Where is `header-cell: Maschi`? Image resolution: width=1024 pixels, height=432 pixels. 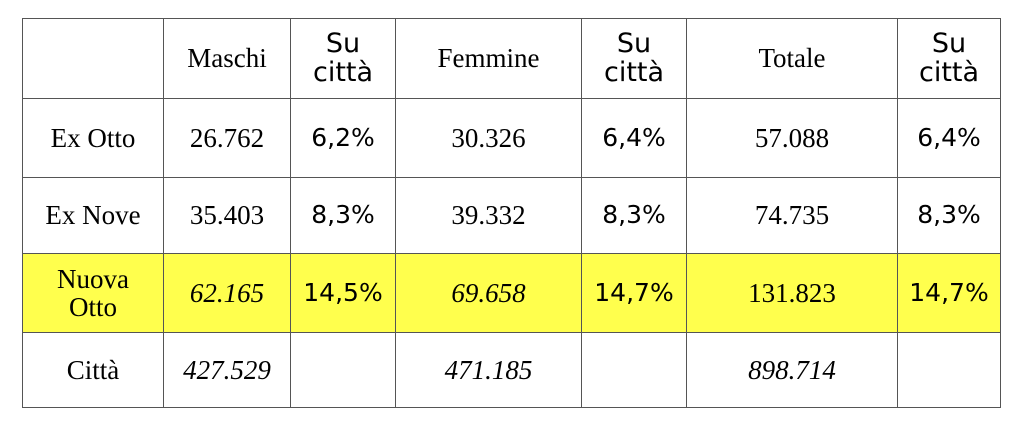
header-cell: Maschi is located at coordinates (227, 58).